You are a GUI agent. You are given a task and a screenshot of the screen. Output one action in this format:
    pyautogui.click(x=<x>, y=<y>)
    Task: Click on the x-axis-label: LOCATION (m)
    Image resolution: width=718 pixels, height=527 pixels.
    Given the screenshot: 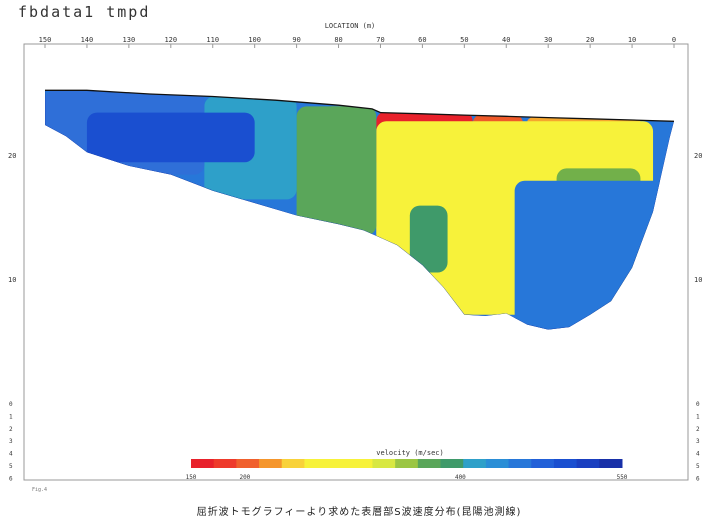 What is the action you would take?
    pyautogui.click(x=350, y=26)
    